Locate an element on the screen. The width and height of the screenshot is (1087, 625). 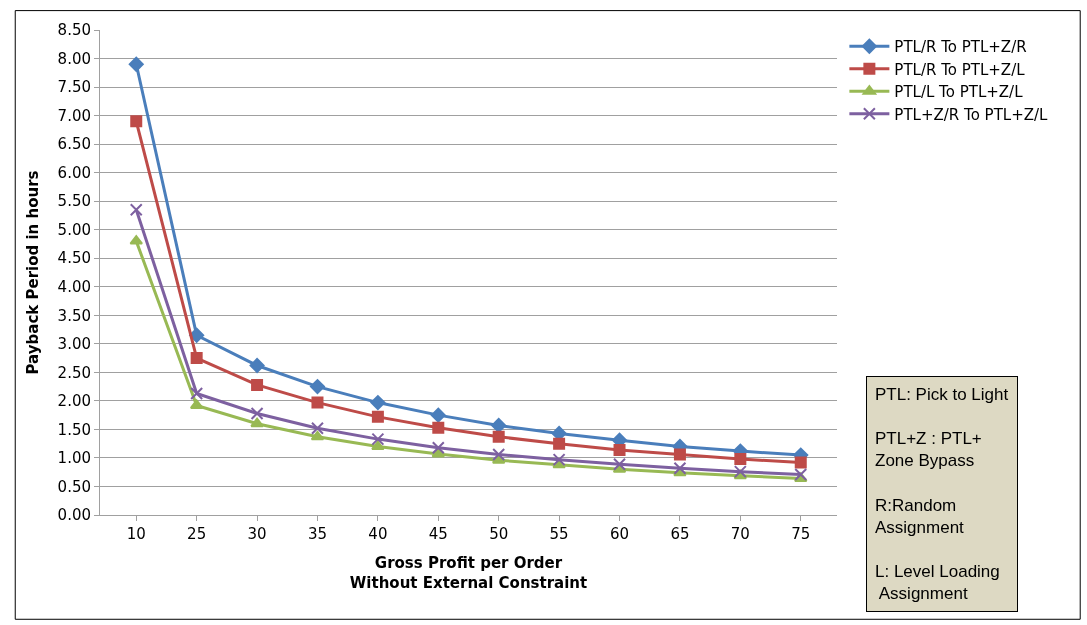
x-tick-label: 70 is located at coordinates (740, 534).